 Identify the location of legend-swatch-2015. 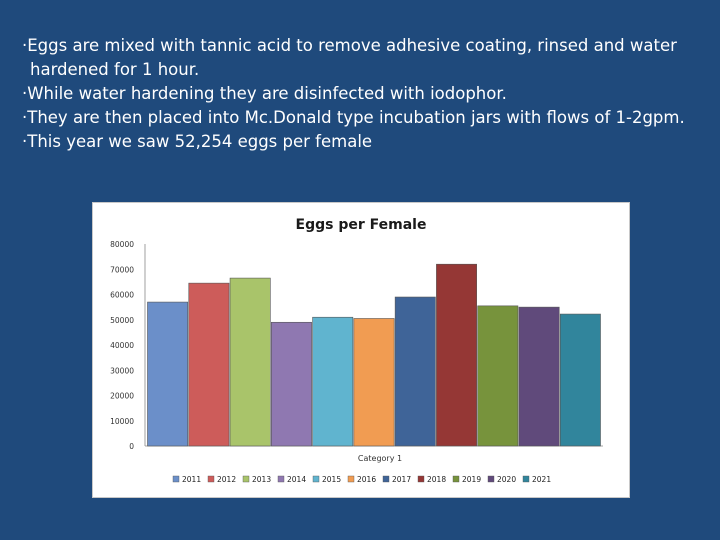
(316, 479).